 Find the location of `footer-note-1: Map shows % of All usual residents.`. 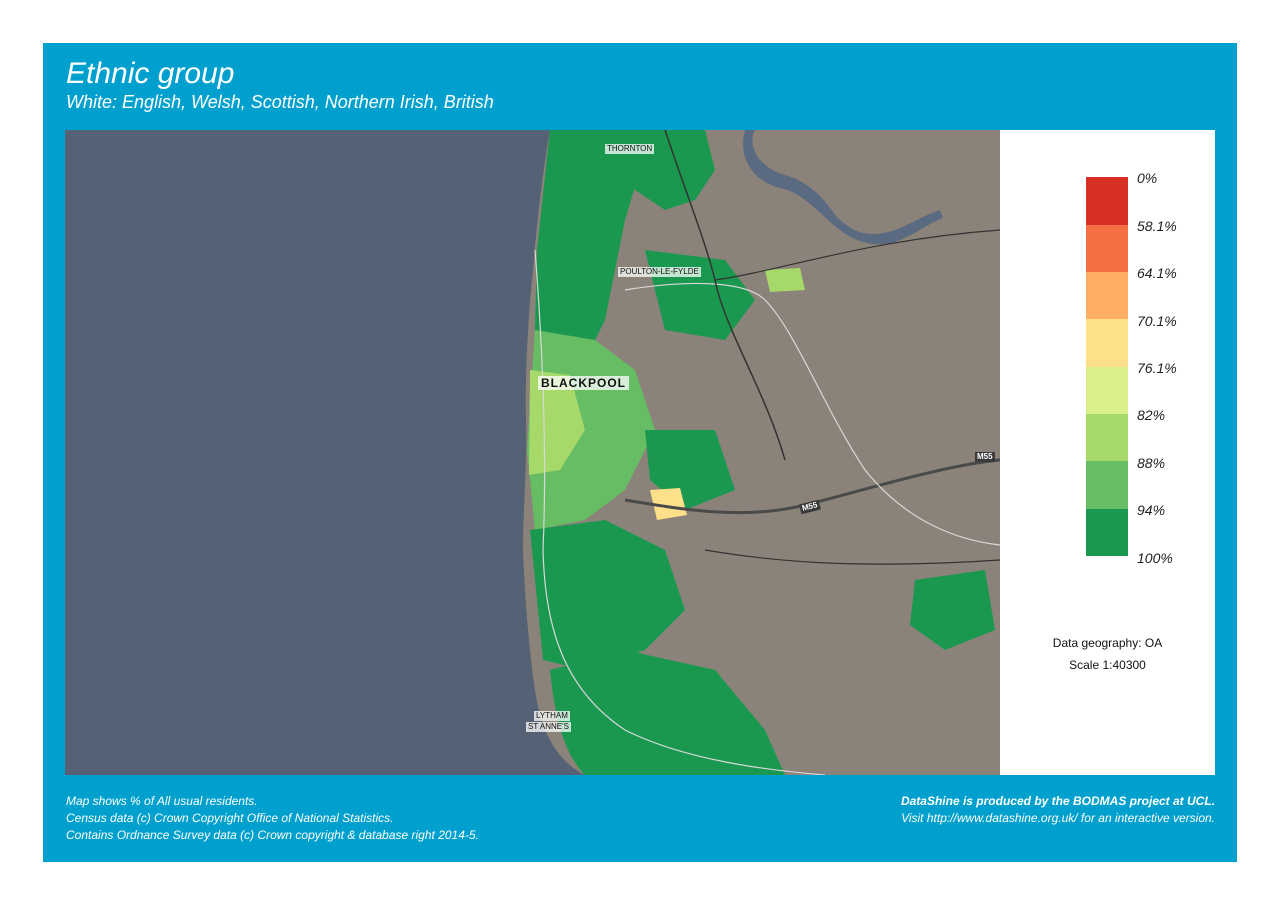

footer-note-1: Map shows % of All usual residents. is located at coordinates (162, 801).